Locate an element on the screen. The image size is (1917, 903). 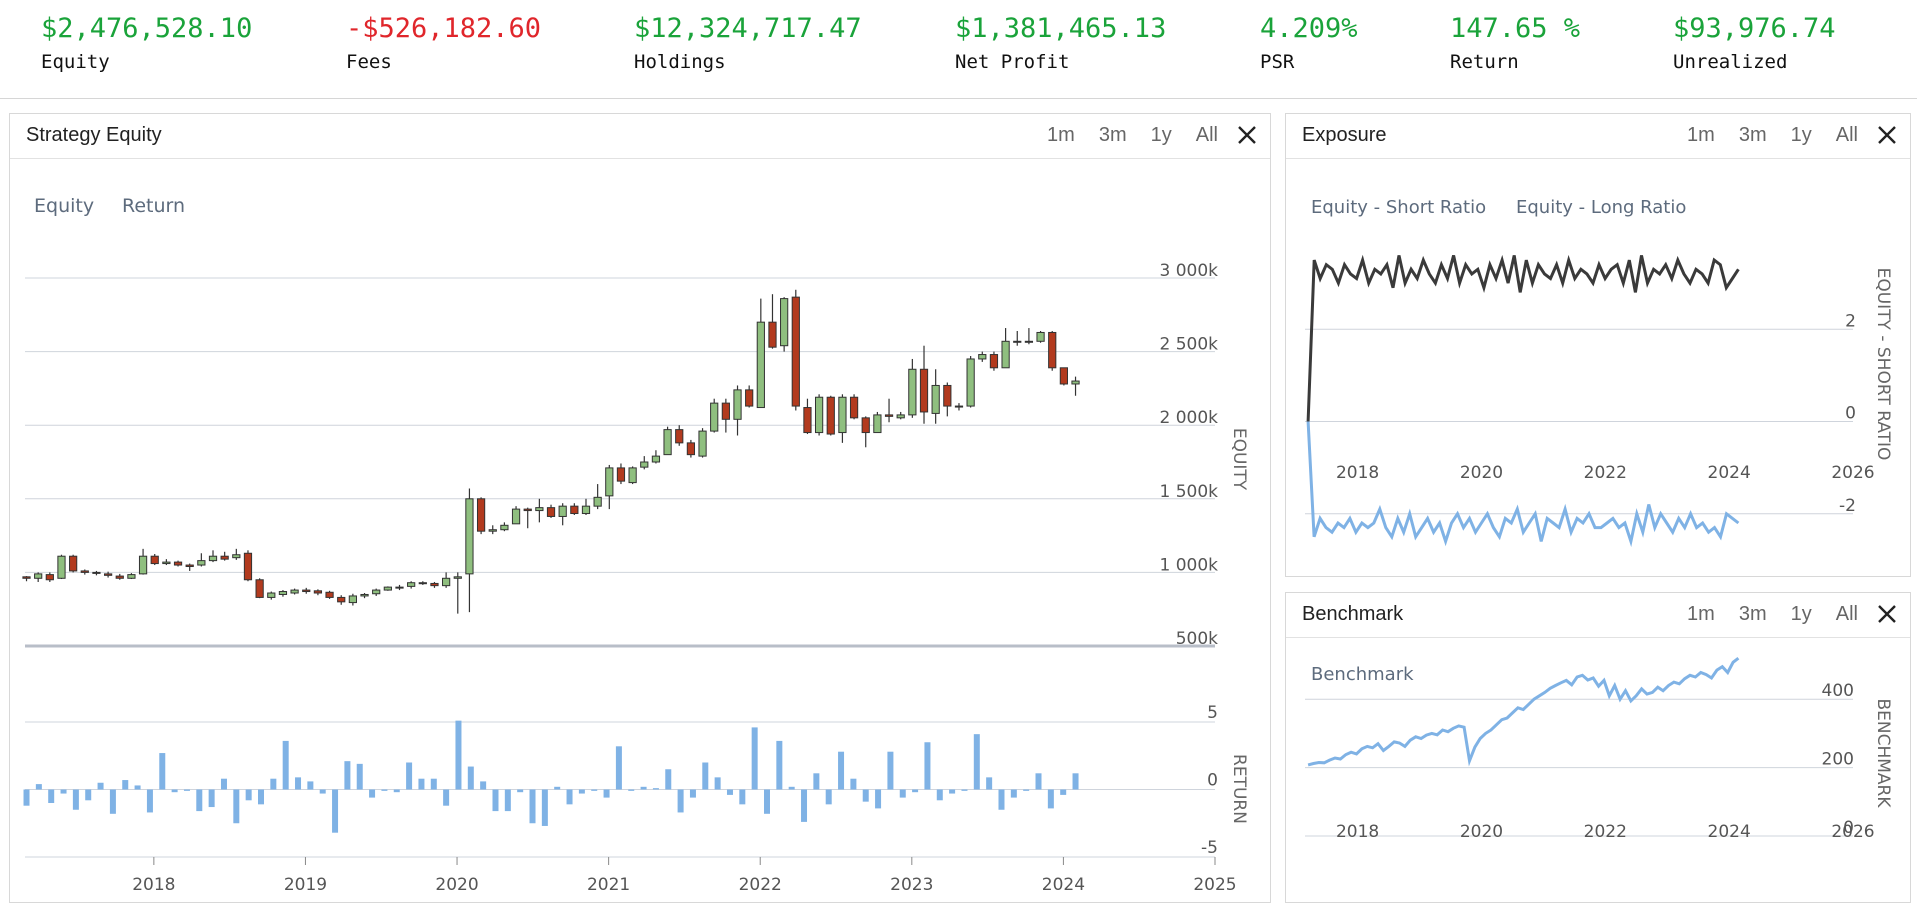
stat-value: 4.209% is located at coordinates (1309, 28).